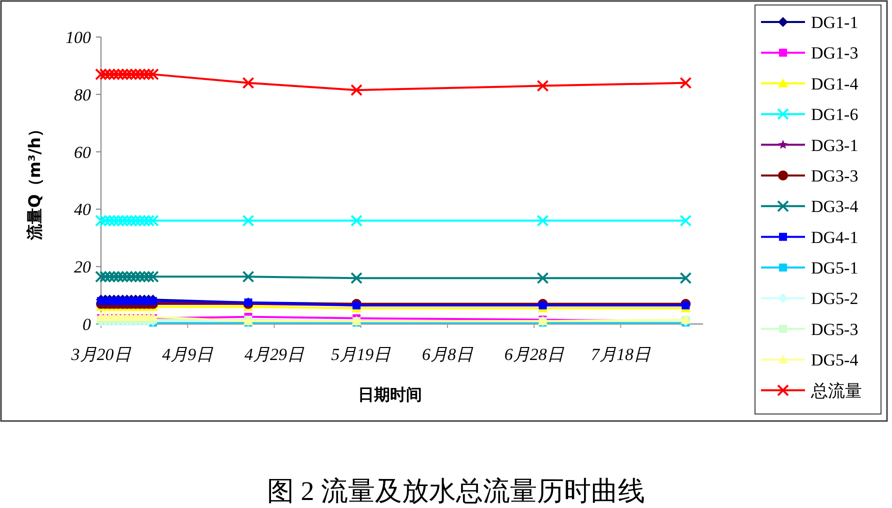  I want to click on legend-label: DG1-1, so click(834, 22).